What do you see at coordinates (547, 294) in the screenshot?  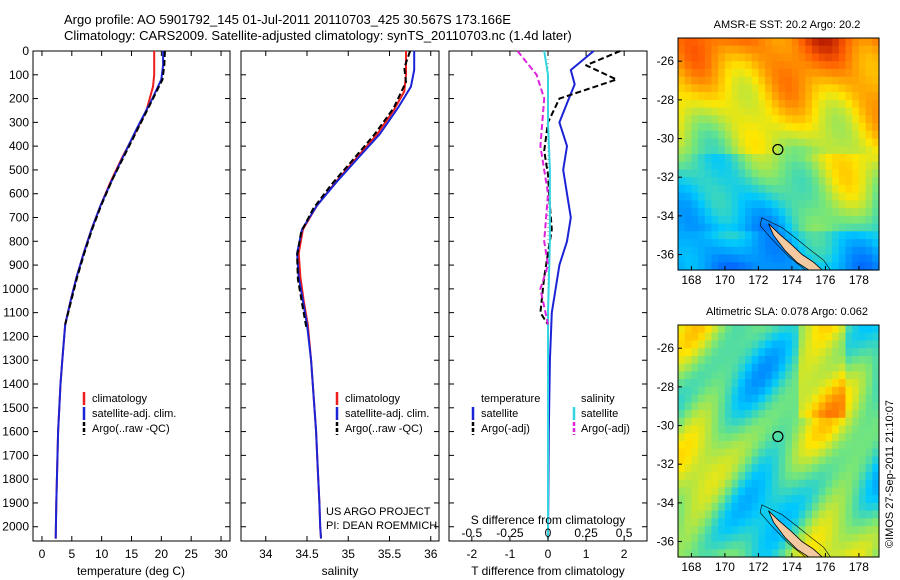 I see `series-line-satellite-s` at bounding box center [547, 294].